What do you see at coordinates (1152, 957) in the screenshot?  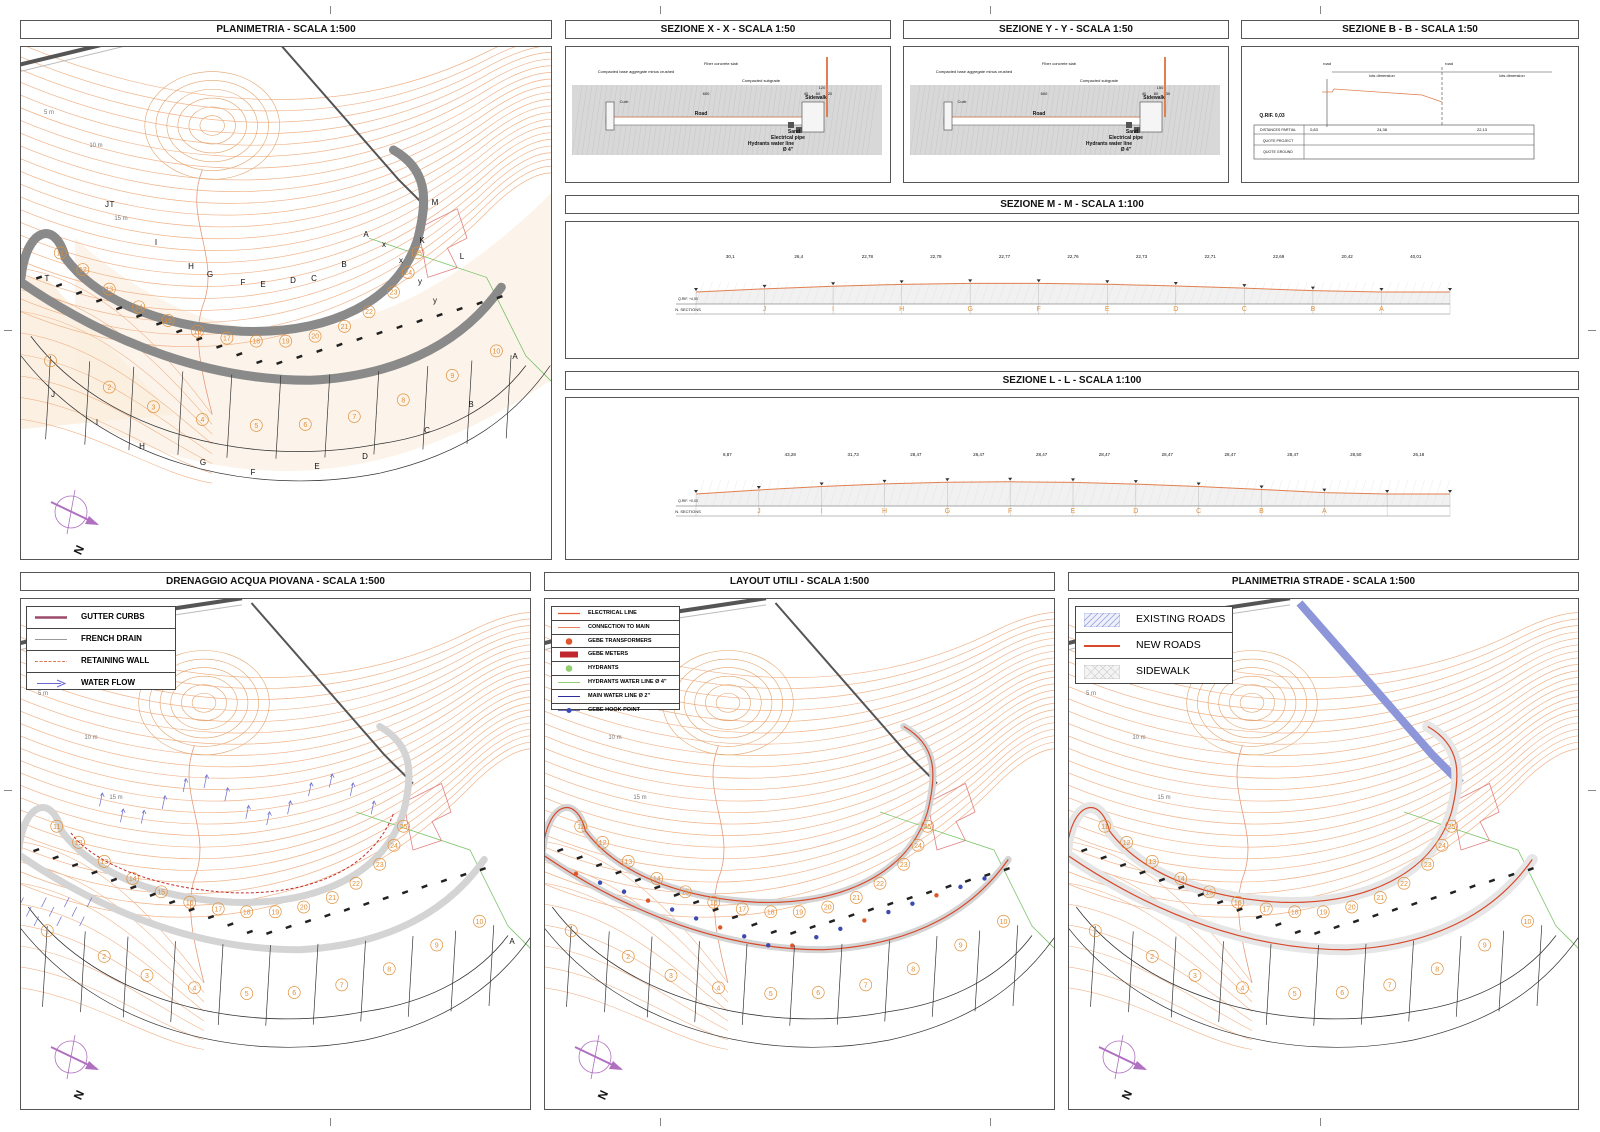 I see `lot-number: 2` at bounding box center [1152, 957].